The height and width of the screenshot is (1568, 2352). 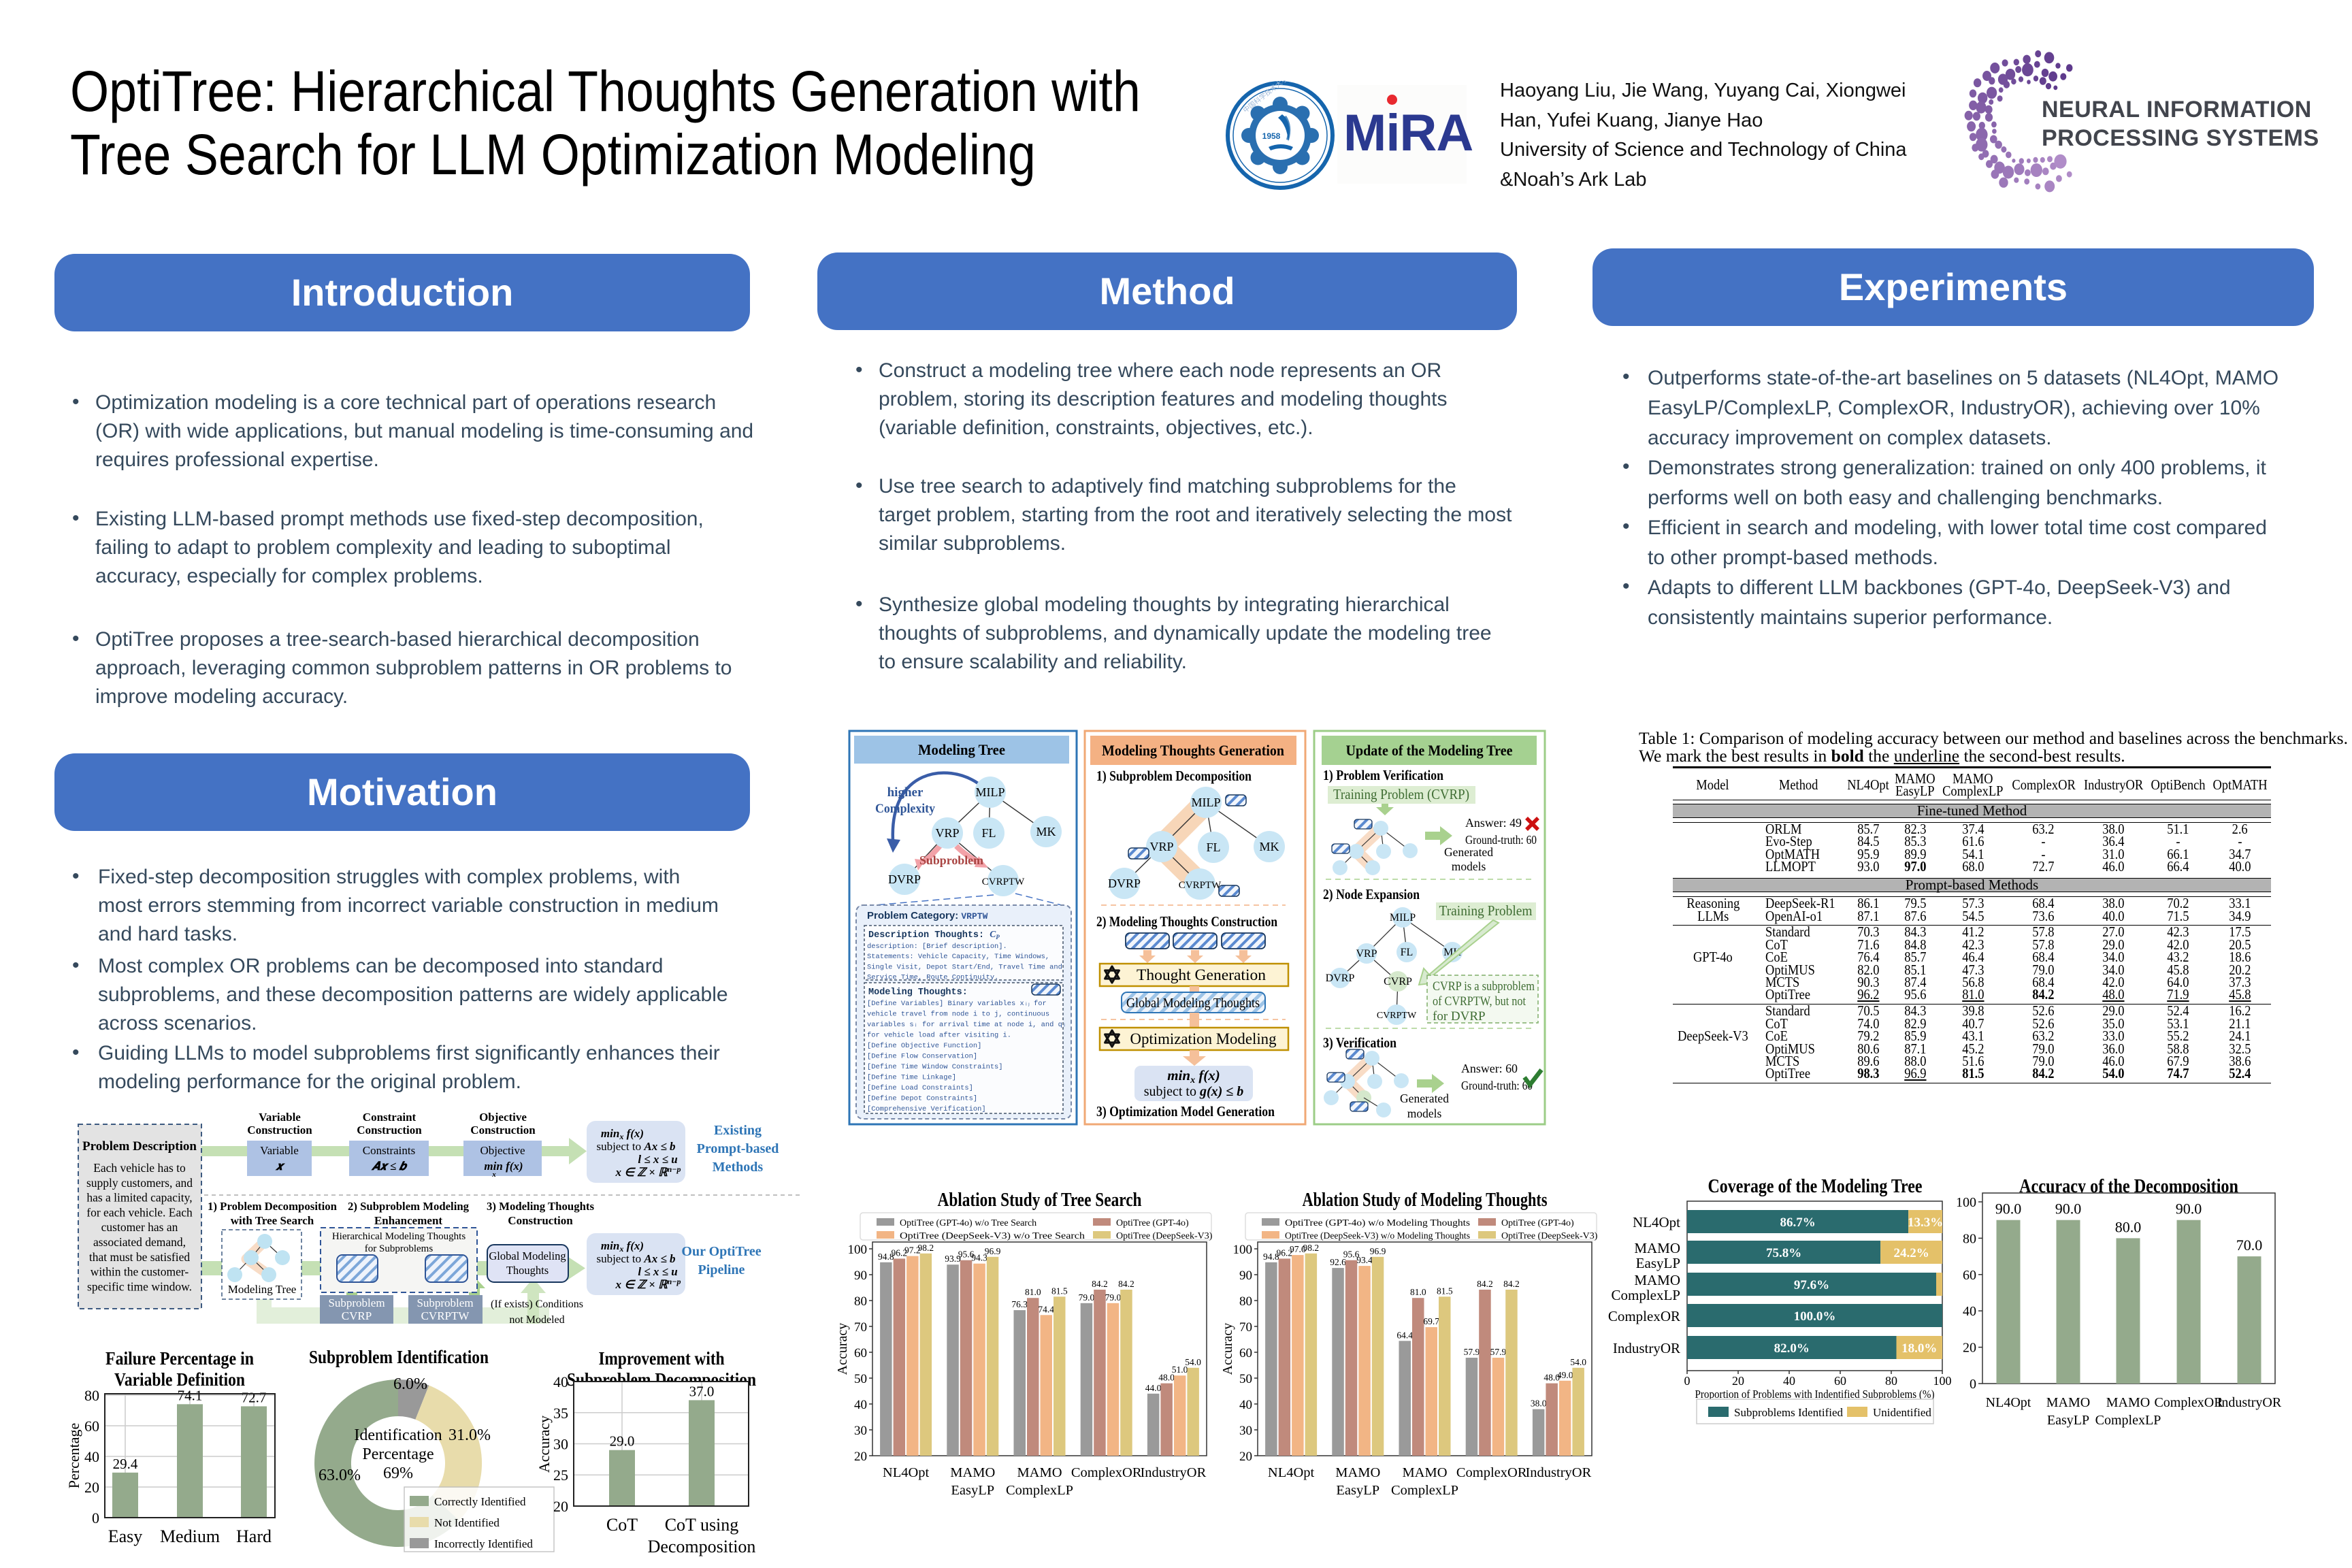 I want to click on svg-text: 13.3%, so click(x=1926, y=1223).